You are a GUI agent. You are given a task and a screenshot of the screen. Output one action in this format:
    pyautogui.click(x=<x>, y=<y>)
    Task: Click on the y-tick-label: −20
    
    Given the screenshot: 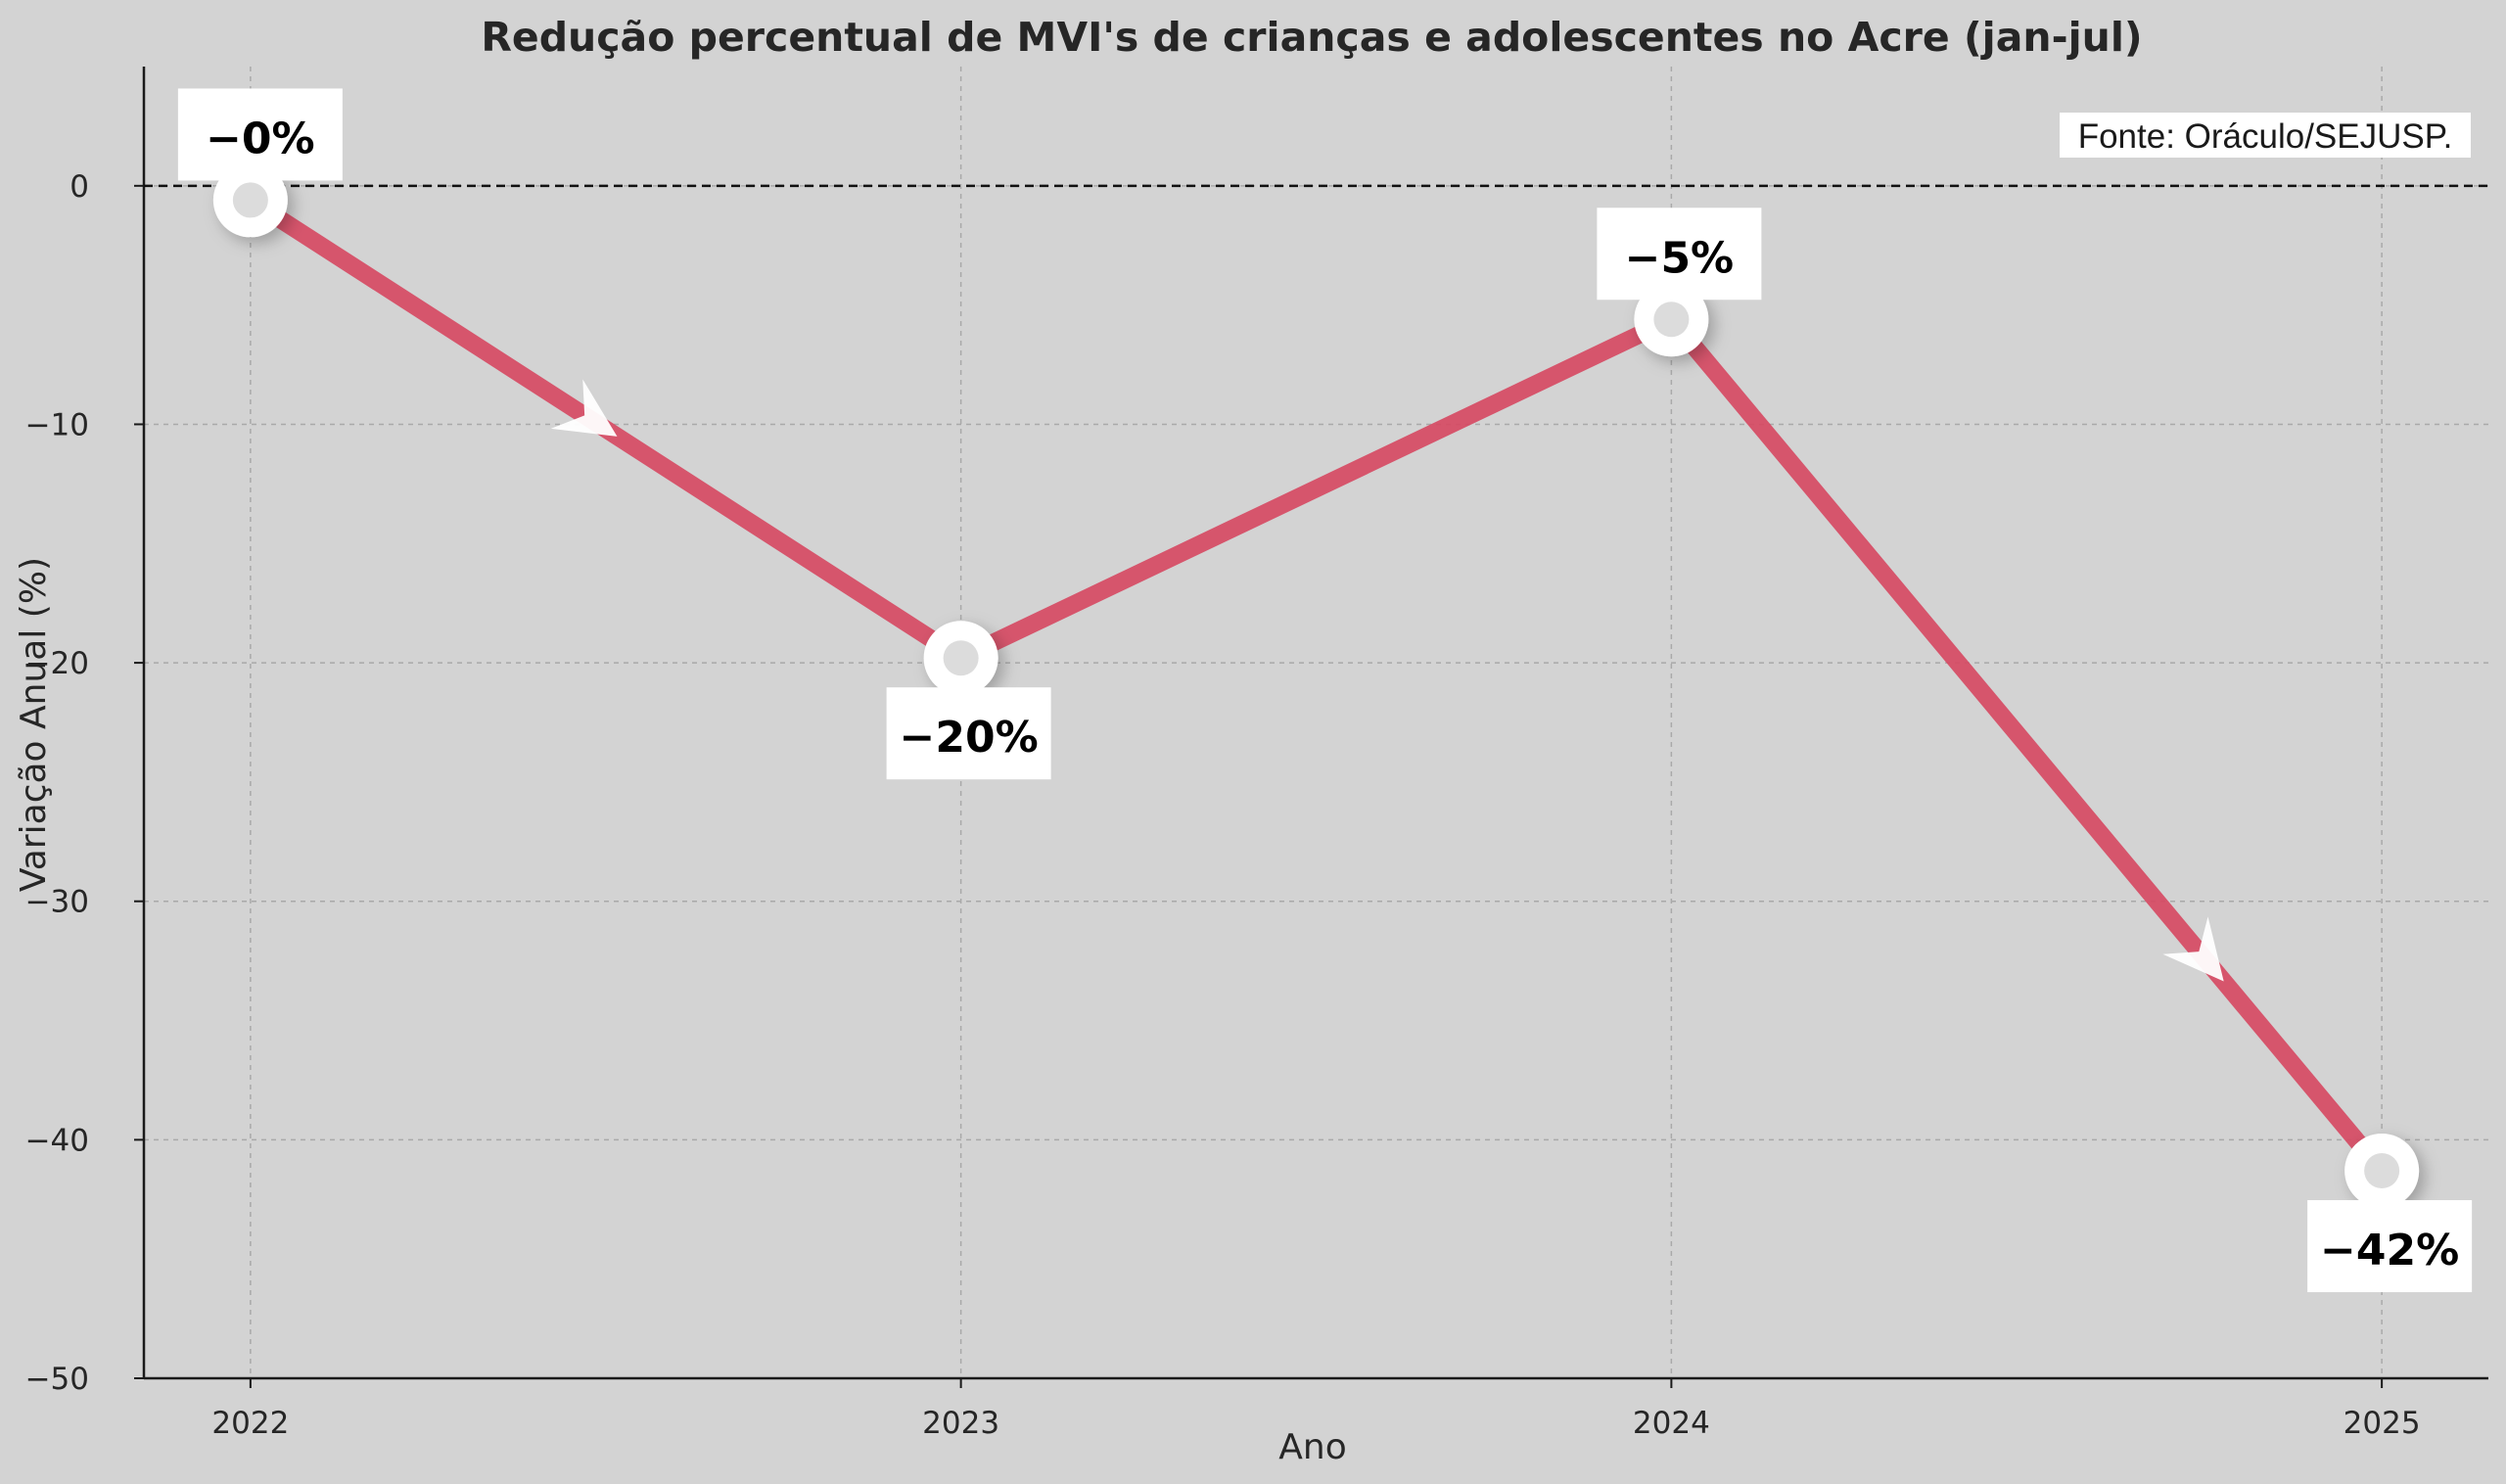 What is the action you would take?
    pyautogui.click(x=57, y=663)
    